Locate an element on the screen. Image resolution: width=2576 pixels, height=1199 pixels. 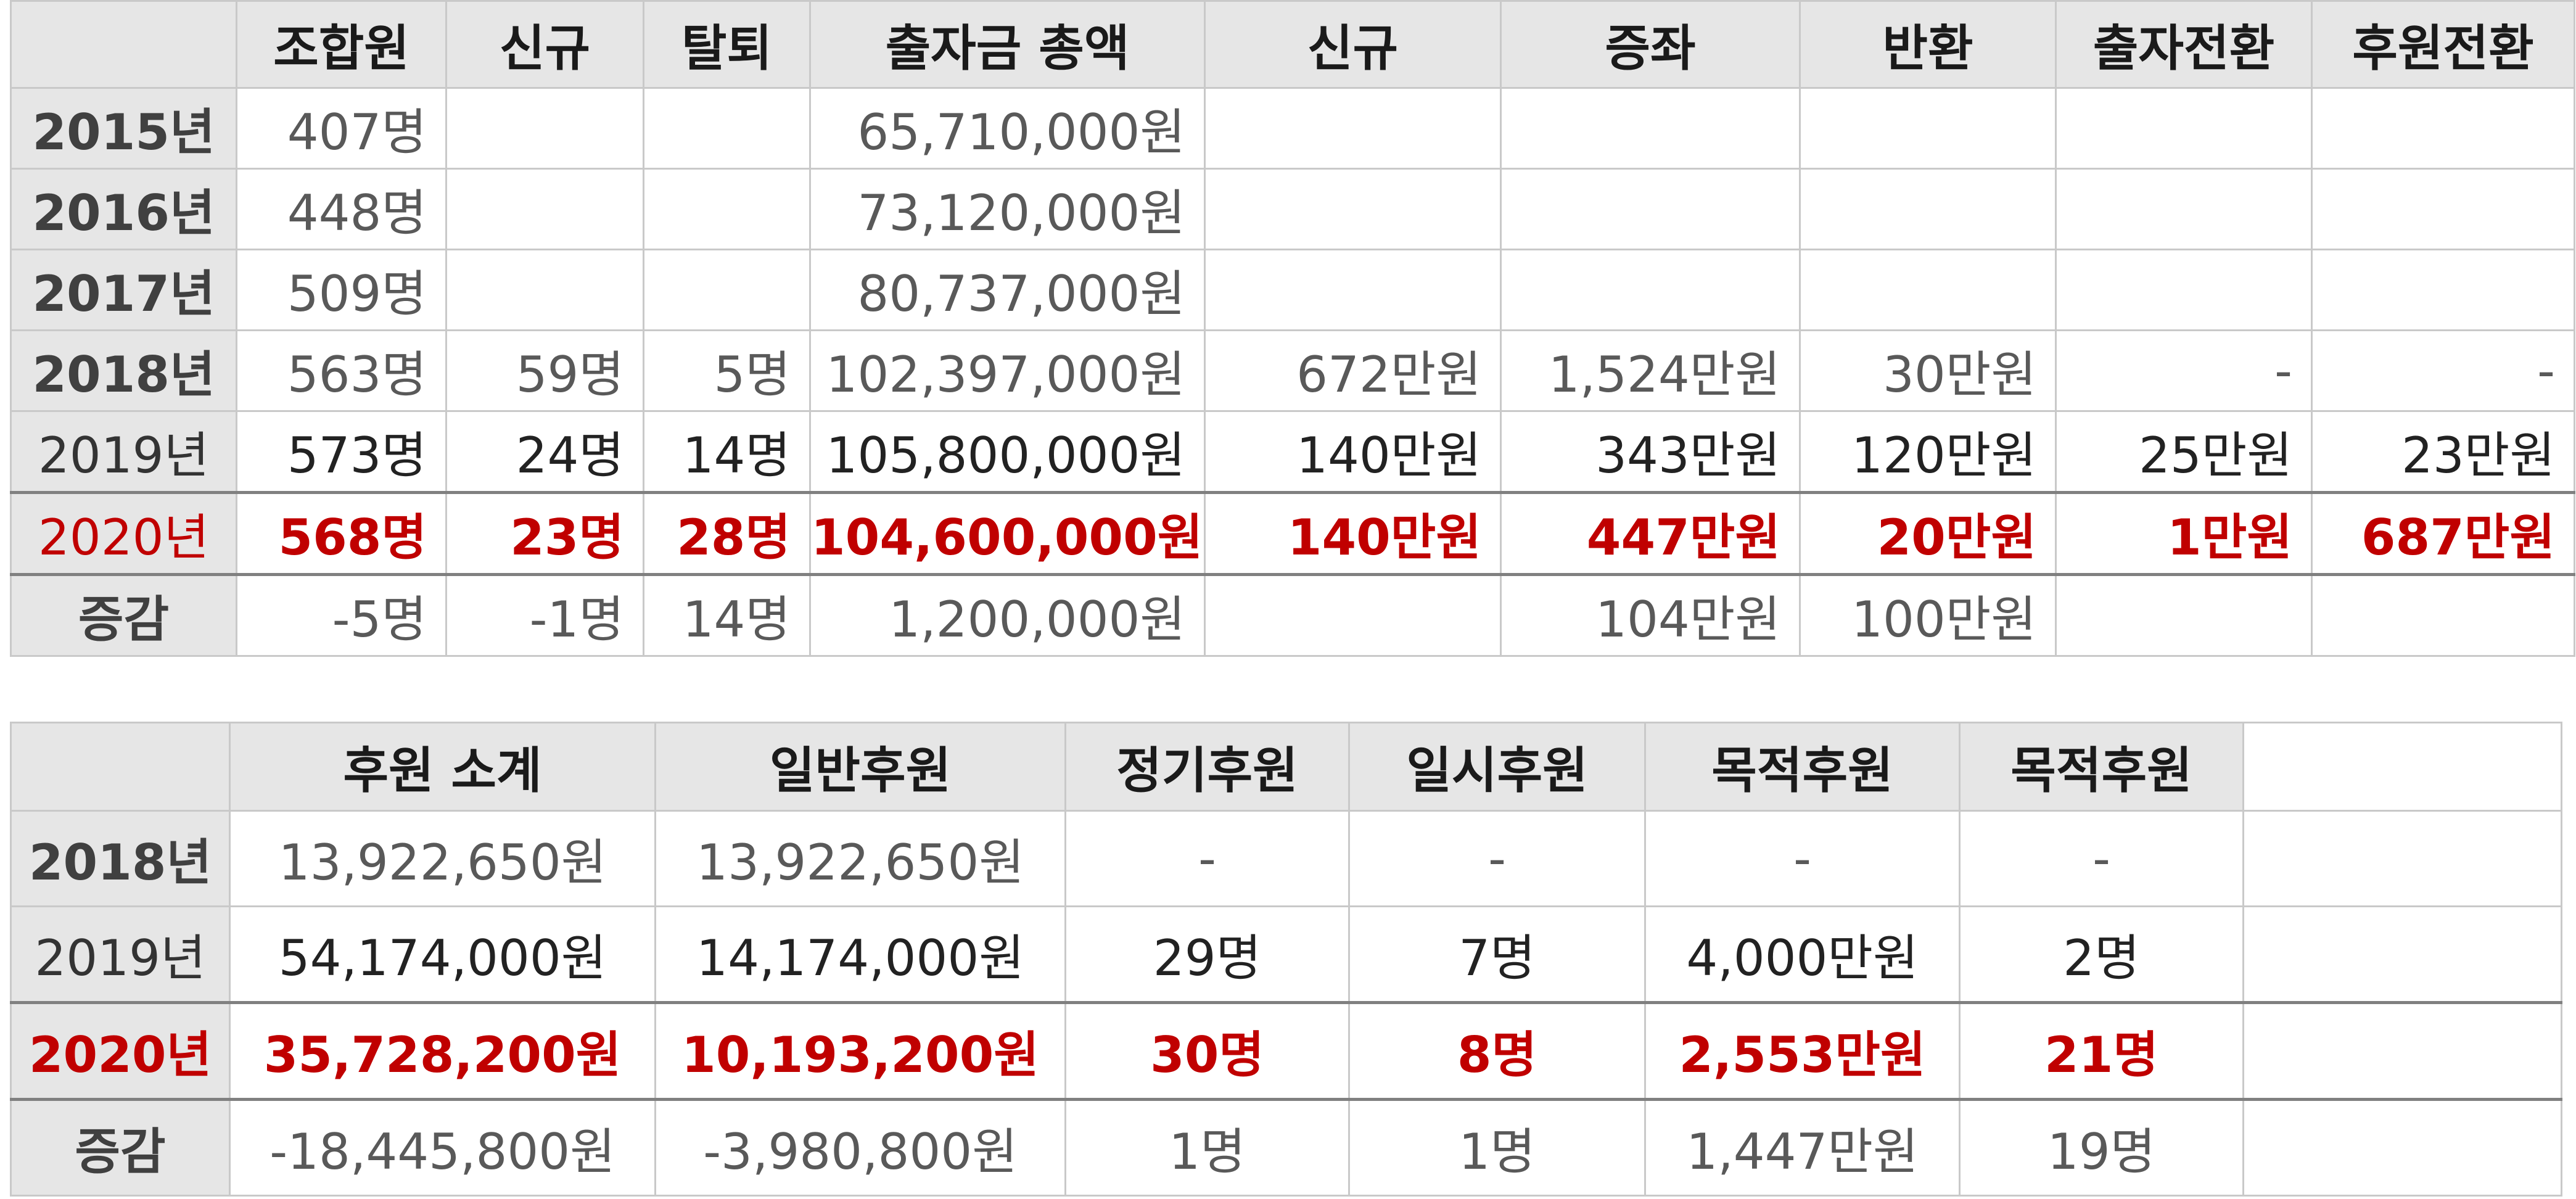
table-cell: 24명 is located at coordinates (544, 452).